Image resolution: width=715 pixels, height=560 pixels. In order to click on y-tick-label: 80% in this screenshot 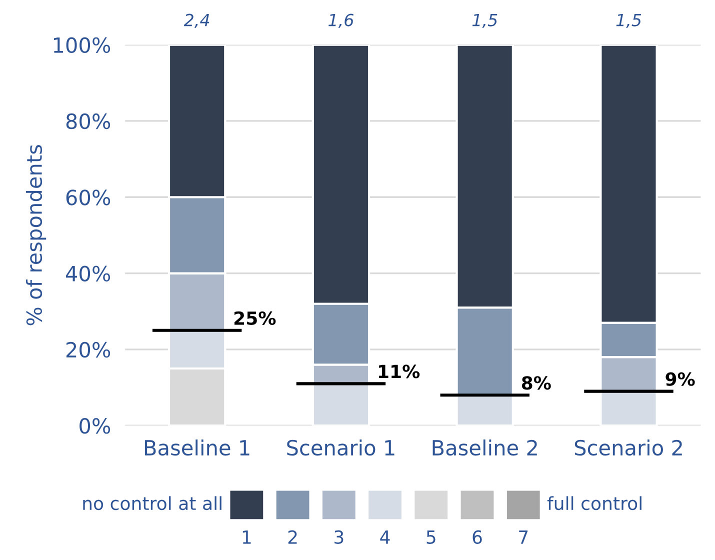, I will do `click(88, 121)`.